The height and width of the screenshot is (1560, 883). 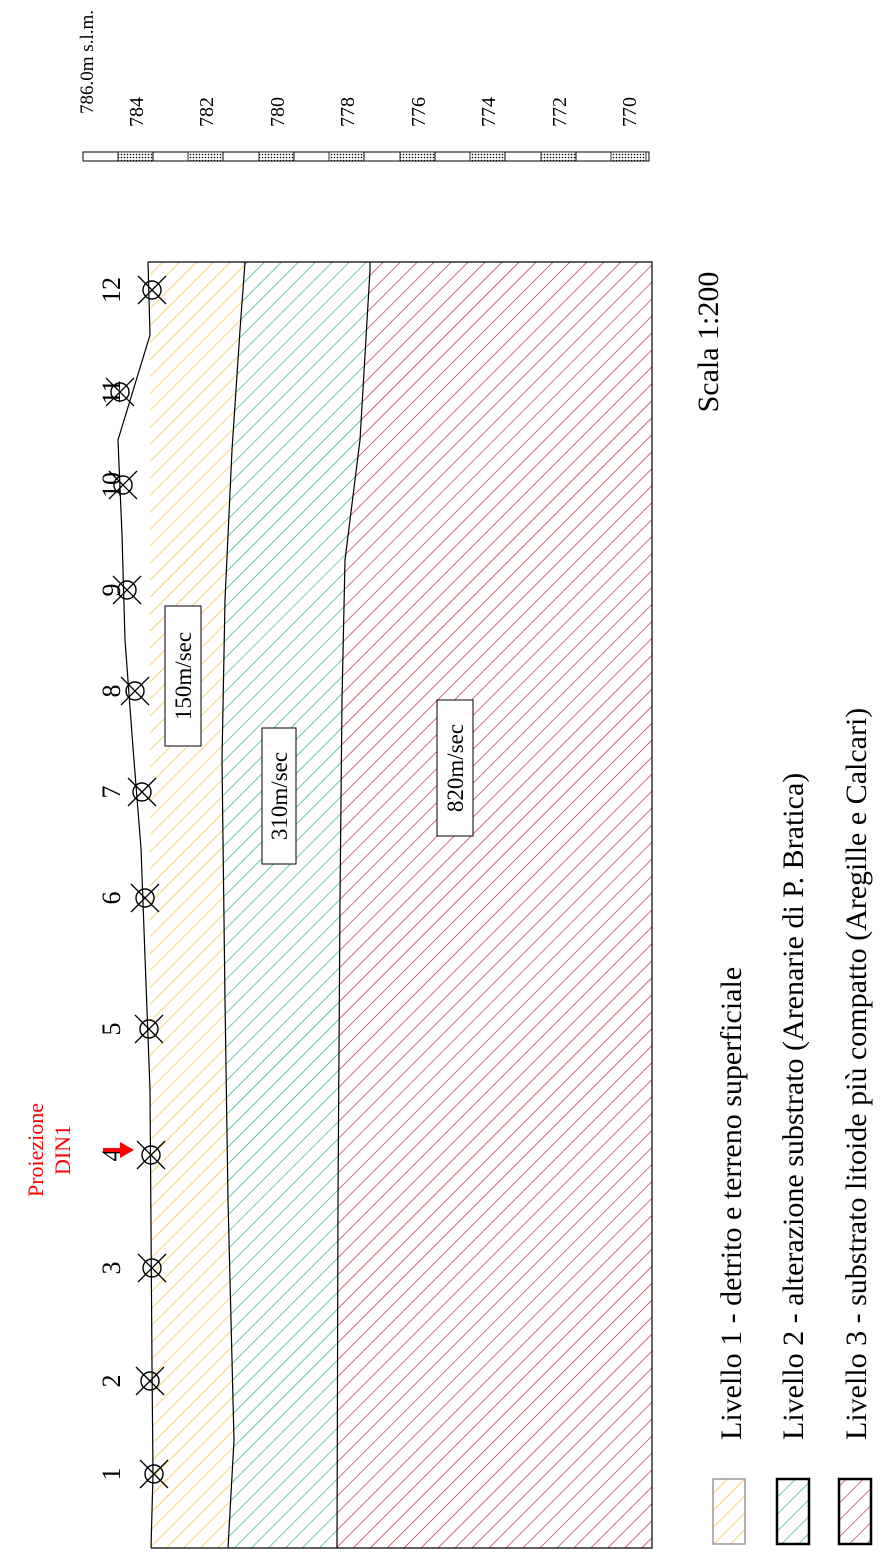 What do you see at coordinates (111, 898) in the screenshot?
I see `geophone-label: 6` at bounding box center [111, 898].